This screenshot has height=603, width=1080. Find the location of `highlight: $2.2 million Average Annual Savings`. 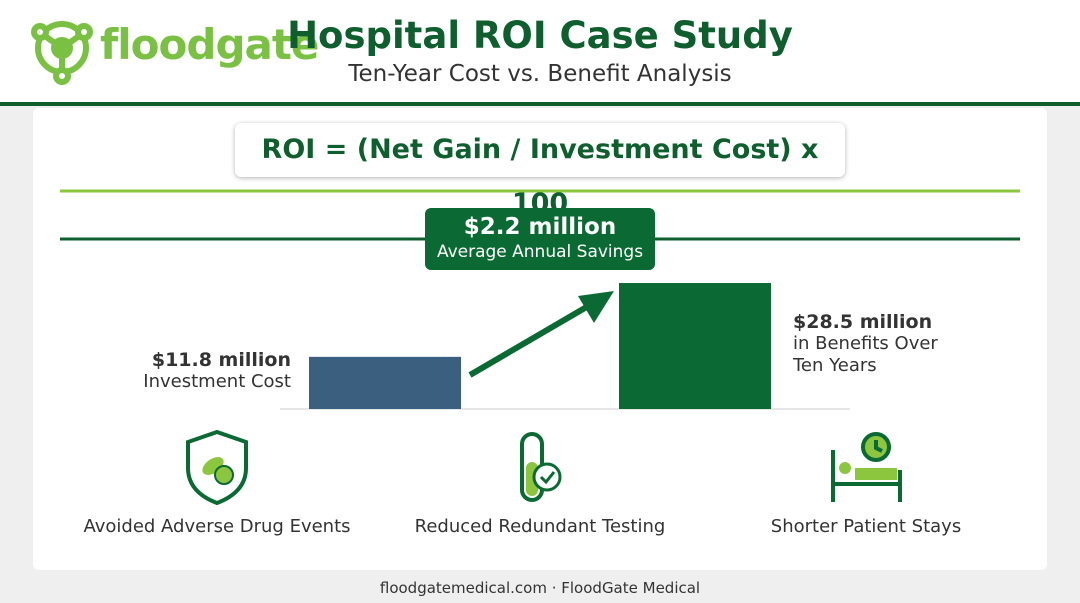

highlight: $2.2 million Average Annual Savings is located at coordinates (540, 239).